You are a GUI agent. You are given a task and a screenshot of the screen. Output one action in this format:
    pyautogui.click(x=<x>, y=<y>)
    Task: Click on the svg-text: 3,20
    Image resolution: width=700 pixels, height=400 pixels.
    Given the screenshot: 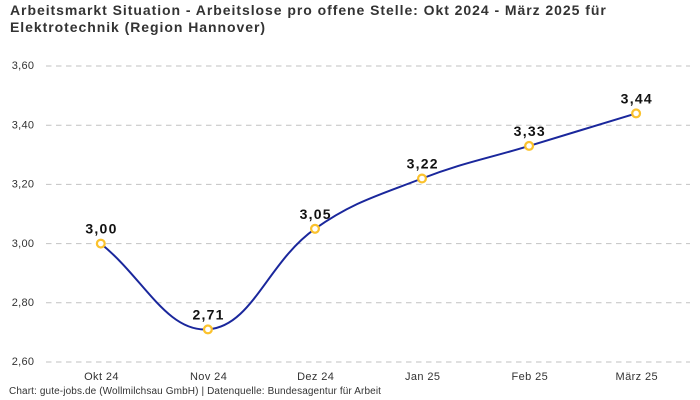 What is the action you would take?
    pyautogui.click(x=23, y=185)
    